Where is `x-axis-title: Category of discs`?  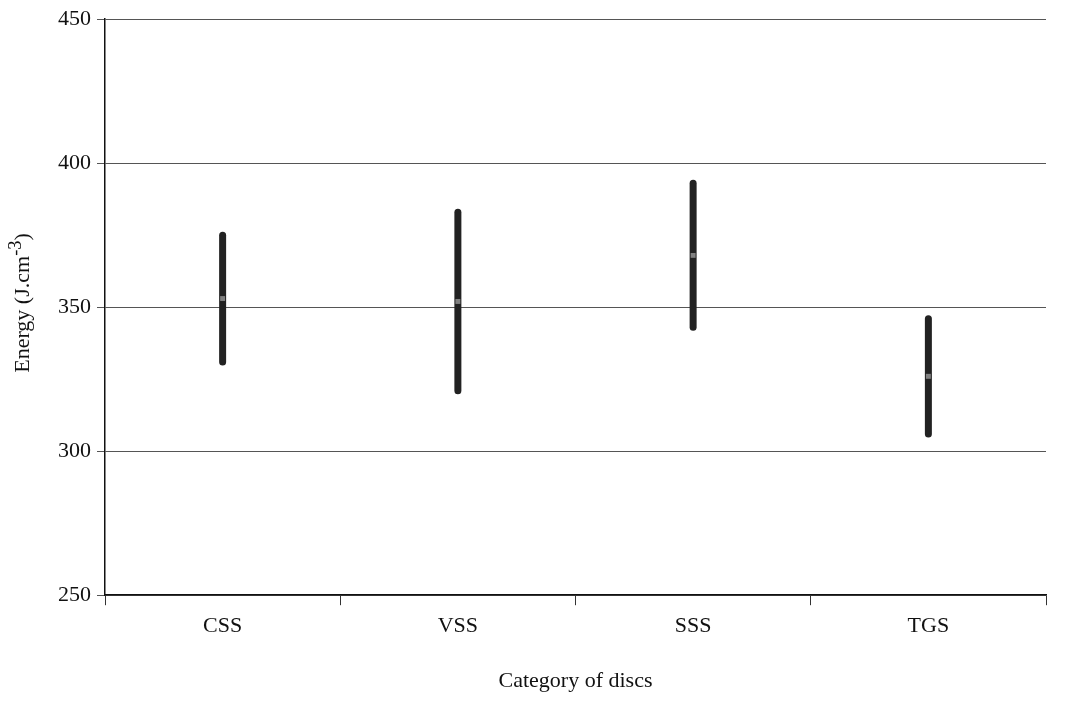 x-axis-title: Category of discs is located at coordinates (575, 679).